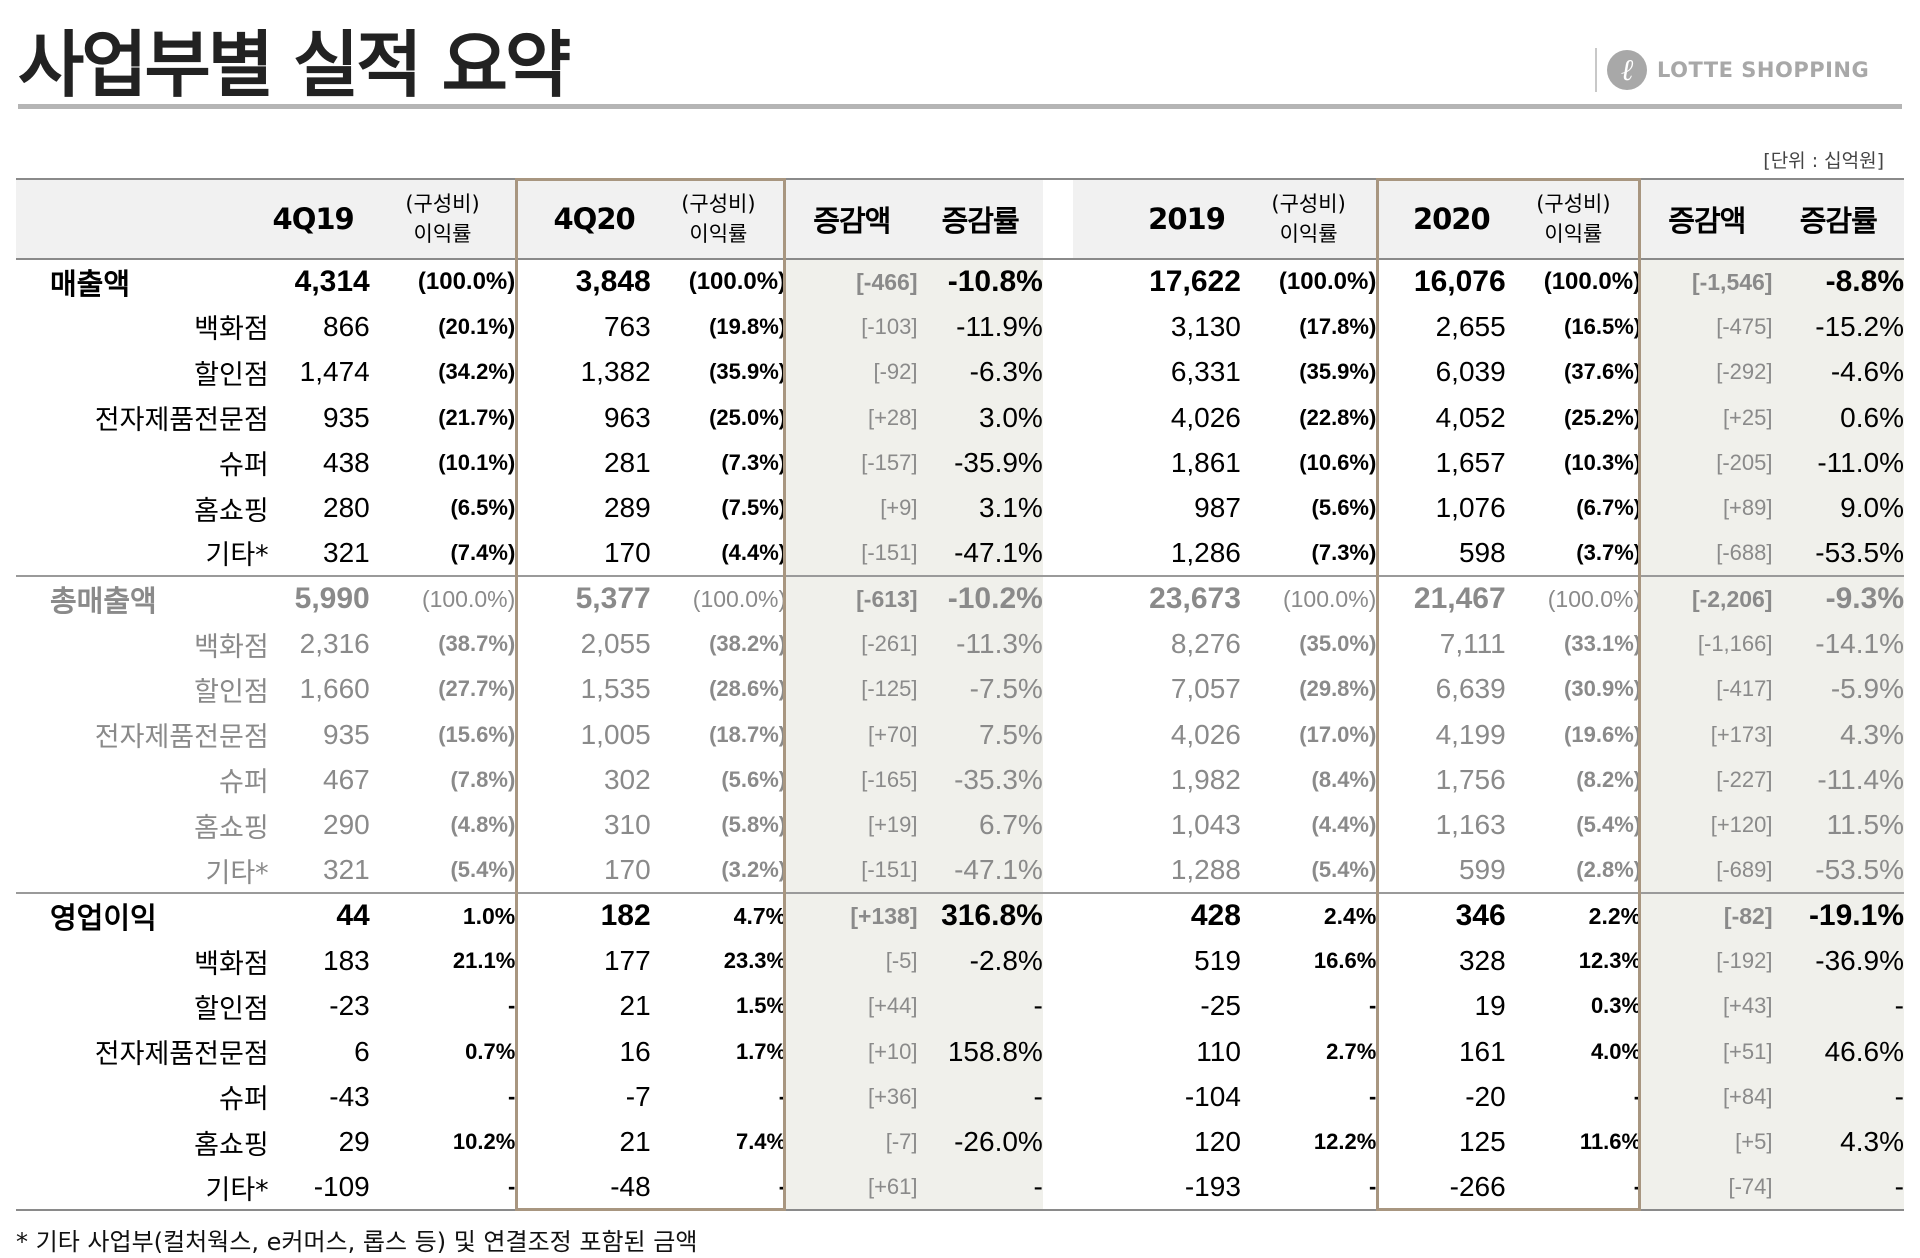 This screenshot has height=1258, width=1920. I want to click on value-2020: 1,756, so click(1470, 779).